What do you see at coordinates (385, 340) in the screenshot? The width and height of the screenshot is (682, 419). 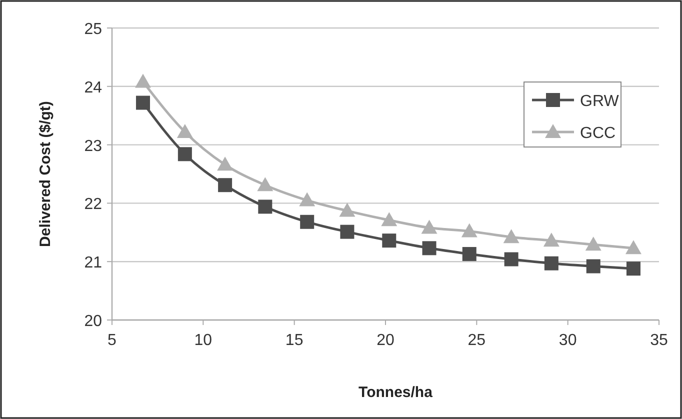 I see `x-tick-label: 20` at bounding box center [385, 340].